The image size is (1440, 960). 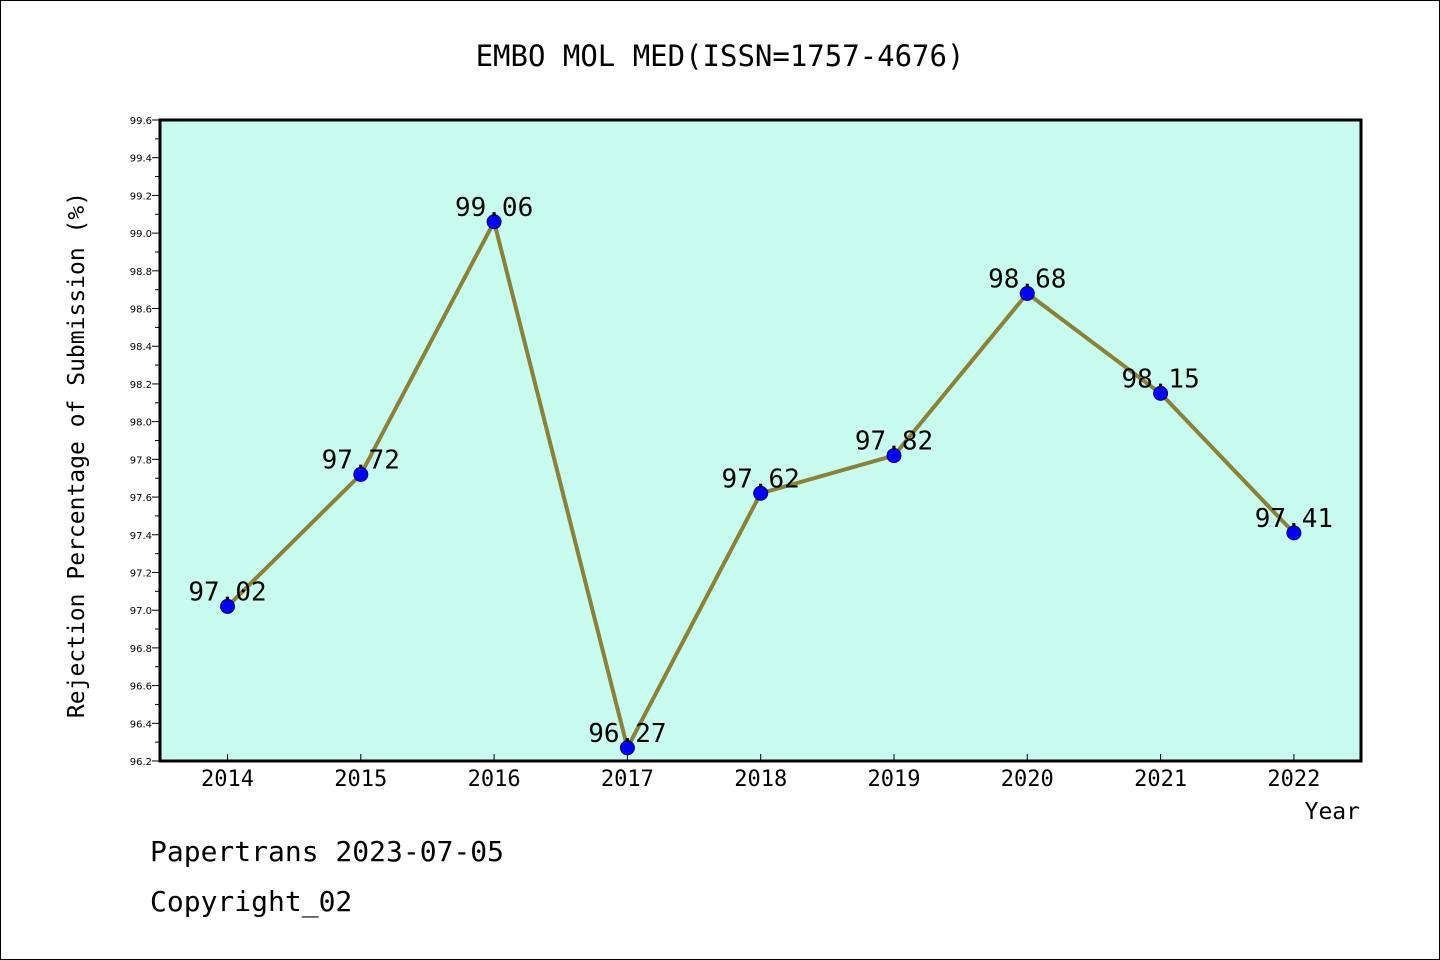 I want to click on data-label: 97.41, so click(x=1294, y=519).